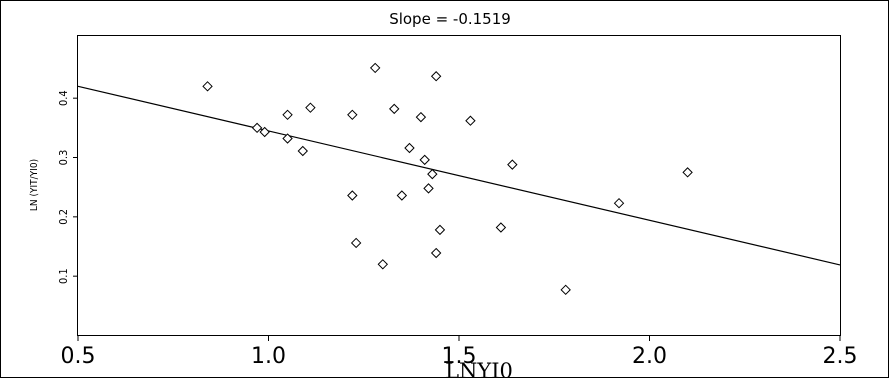 This screenshot has height=378, width=889. What do you see at coordinates (268, 356) in the screenshot?
I see `x-tick-label: 1.0` at bounding box center [268, 356].